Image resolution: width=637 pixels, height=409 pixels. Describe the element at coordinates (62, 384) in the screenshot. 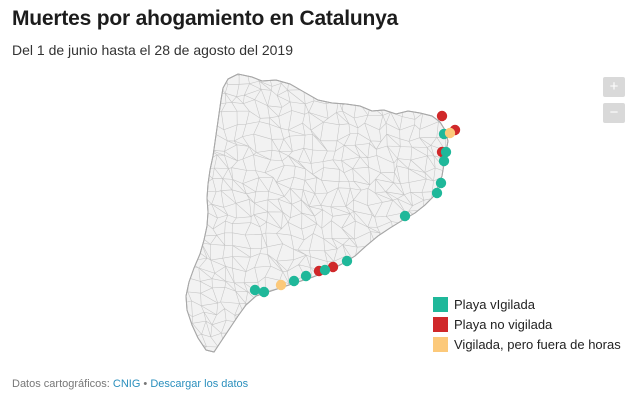

I see `footer-prefix: Datos cartográficos:` at that location.